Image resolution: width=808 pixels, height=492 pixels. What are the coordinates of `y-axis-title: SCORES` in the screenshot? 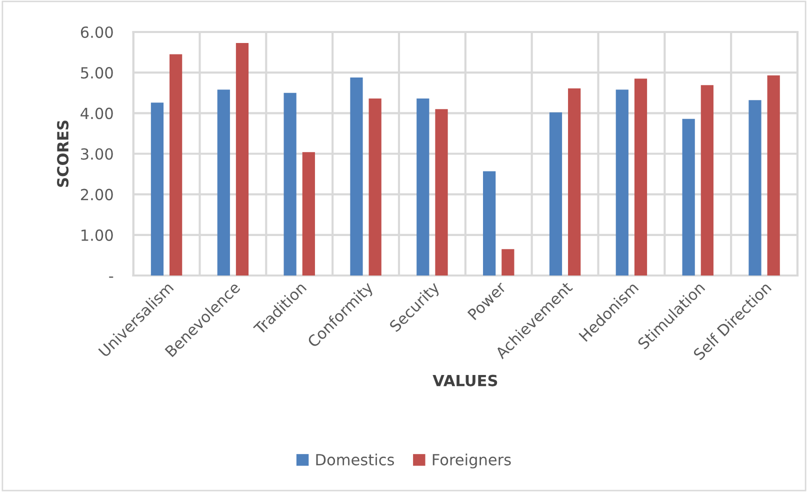 It's located at (63, 153).